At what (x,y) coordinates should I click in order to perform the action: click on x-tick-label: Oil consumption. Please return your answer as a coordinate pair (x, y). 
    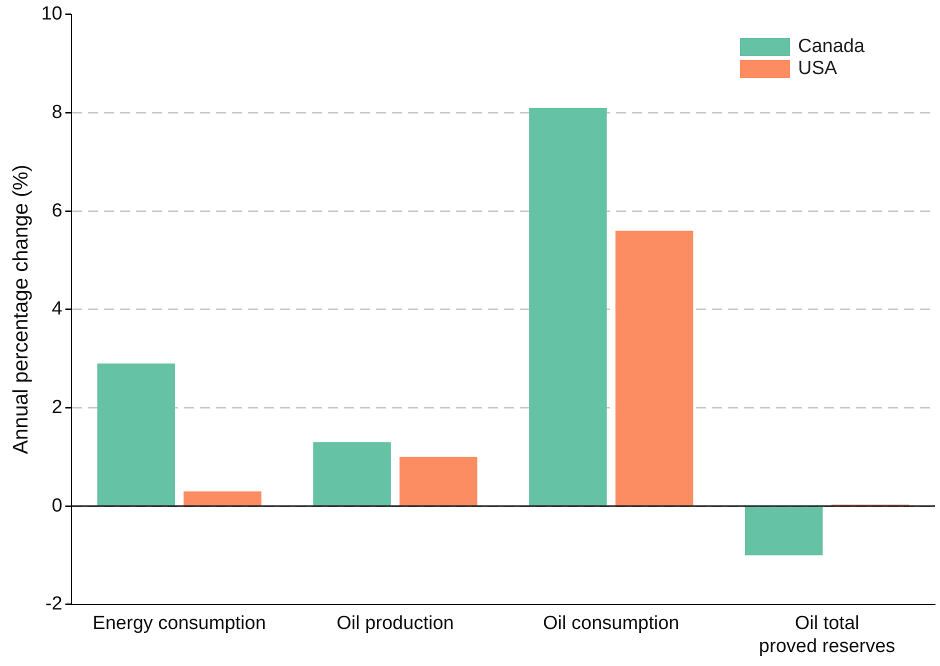
    Looking at the image, I should click on (611, 623).